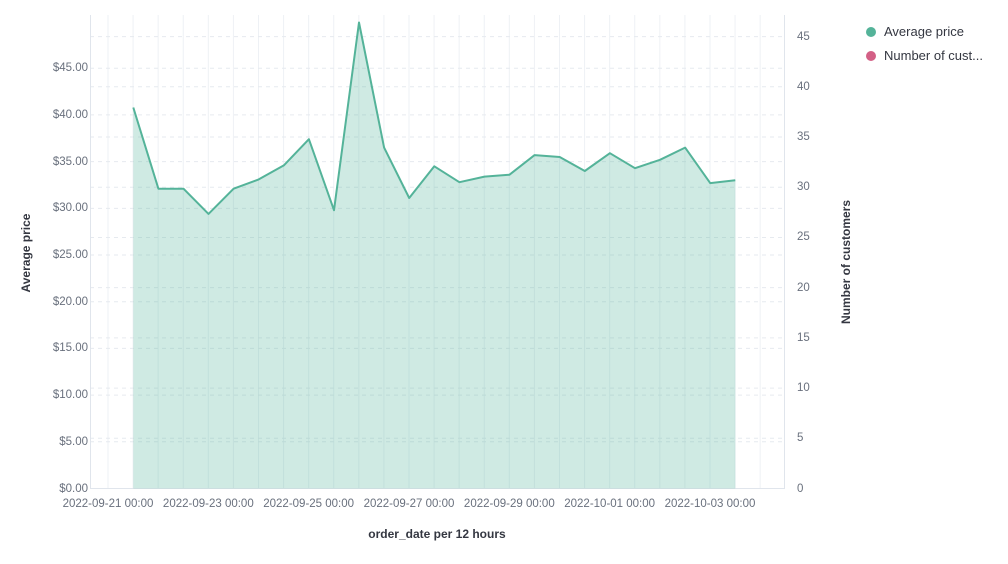 This screenshot has height=564, width=1008. What do you see at coordinates (73, 441) in the screenshot?
I see `y-axis-tick-label-left: $5.00` at bounding box center [73, 441].